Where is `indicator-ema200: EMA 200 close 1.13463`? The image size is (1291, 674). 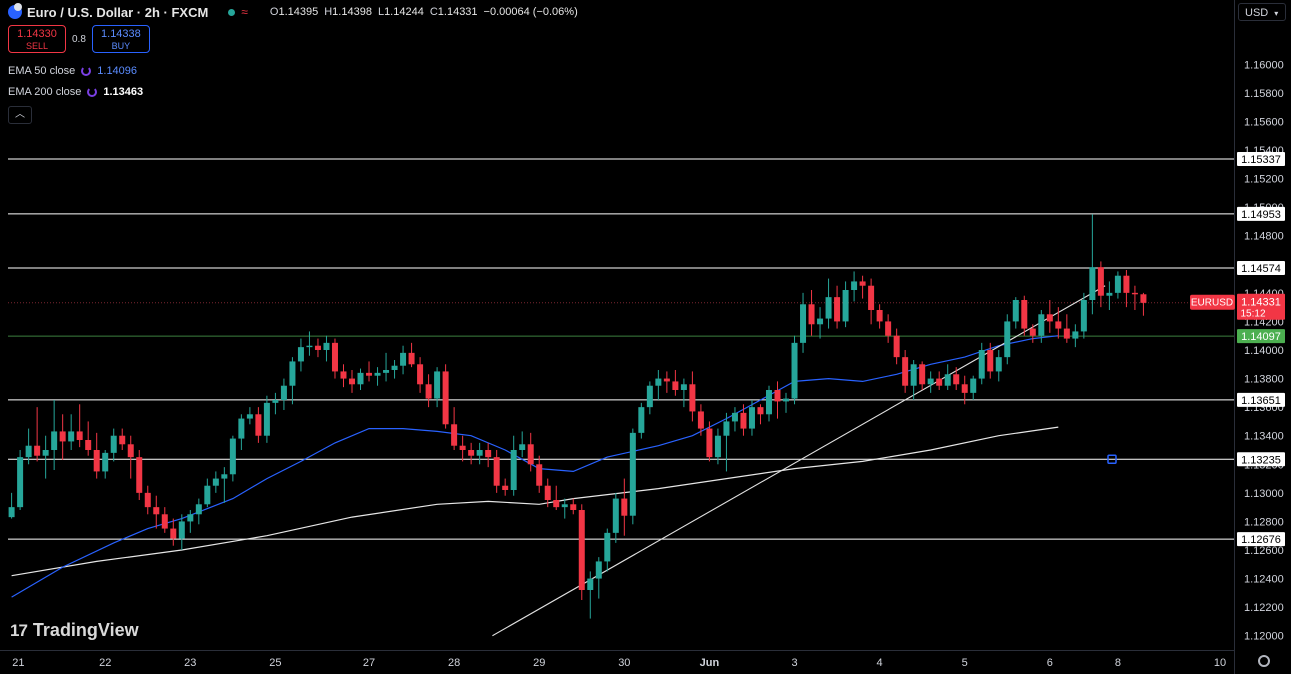 indicator-ema200: EMA 200 close 1.13463 is located at coordinates (75, 92).